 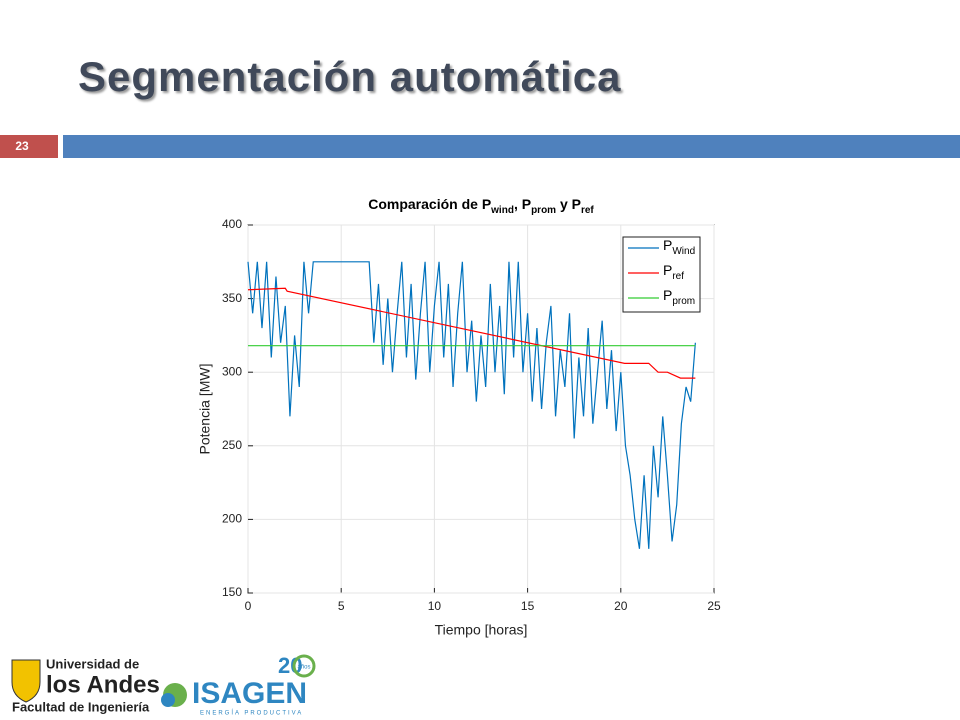 I want to click on header-bar, so click(x=511, y=146).